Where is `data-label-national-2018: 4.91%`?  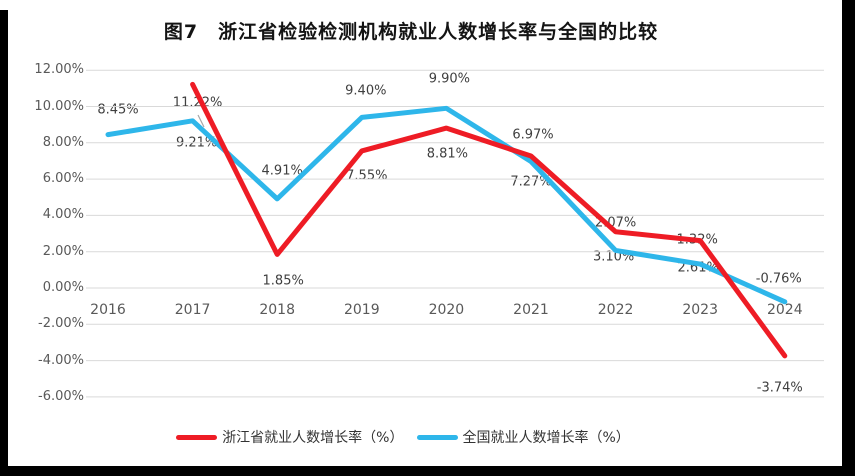 data-label-national-2018: 4.91% is located at coordinates (282, 171).